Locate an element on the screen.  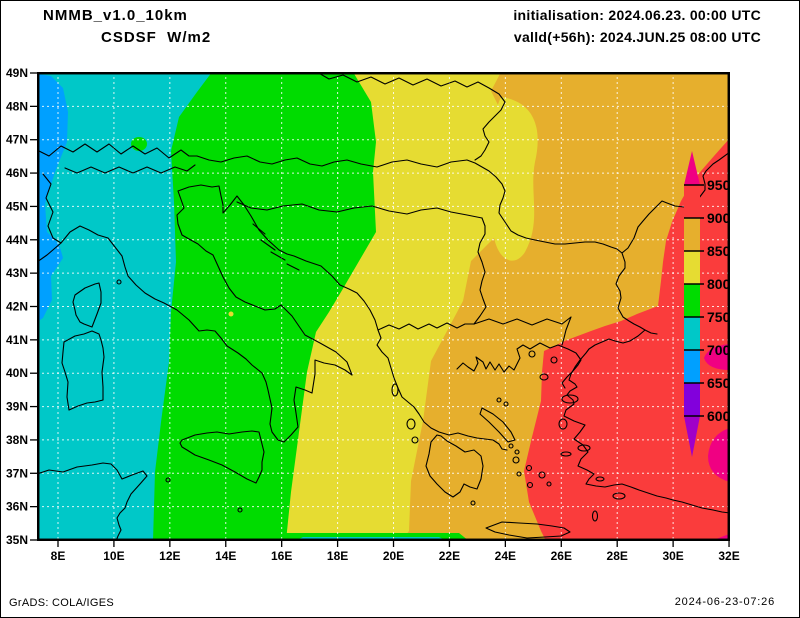
y-axis-label: 42N is located at coordinates (17, 306).